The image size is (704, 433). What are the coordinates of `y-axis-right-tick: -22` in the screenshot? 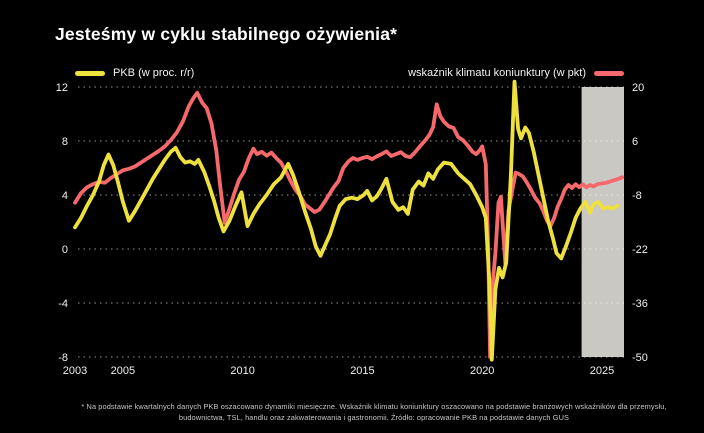 It's located at (640, 250).